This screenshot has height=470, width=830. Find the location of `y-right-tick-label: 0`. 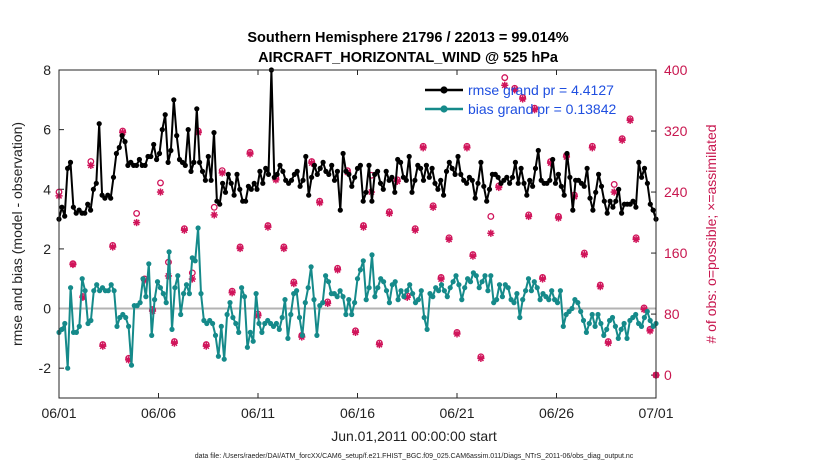

y-right-tick-label: 0 is located at coordinates (668, 375).